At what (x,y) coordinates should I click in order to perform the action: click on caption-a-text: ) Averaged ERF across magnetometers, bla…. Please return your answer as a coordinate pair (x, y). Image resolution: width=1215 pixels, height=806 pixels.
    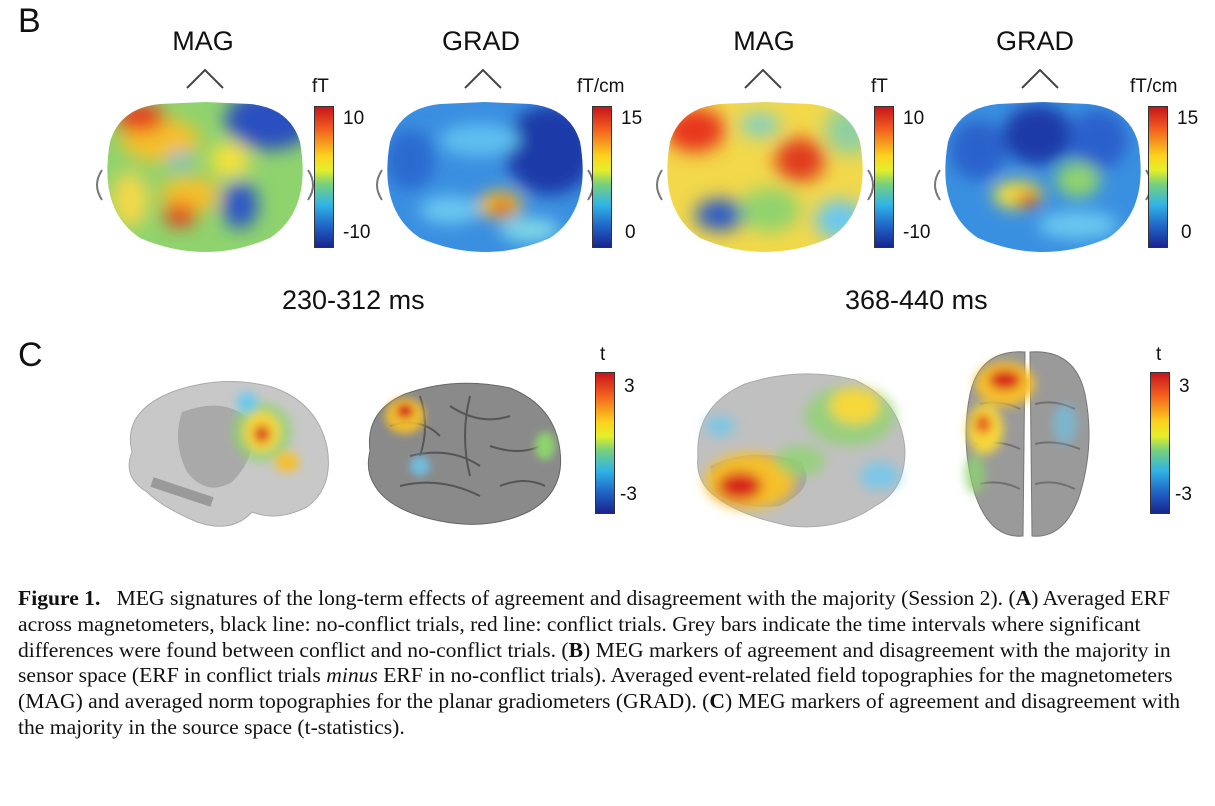
    Looking at the image, I should click on (594, 624).